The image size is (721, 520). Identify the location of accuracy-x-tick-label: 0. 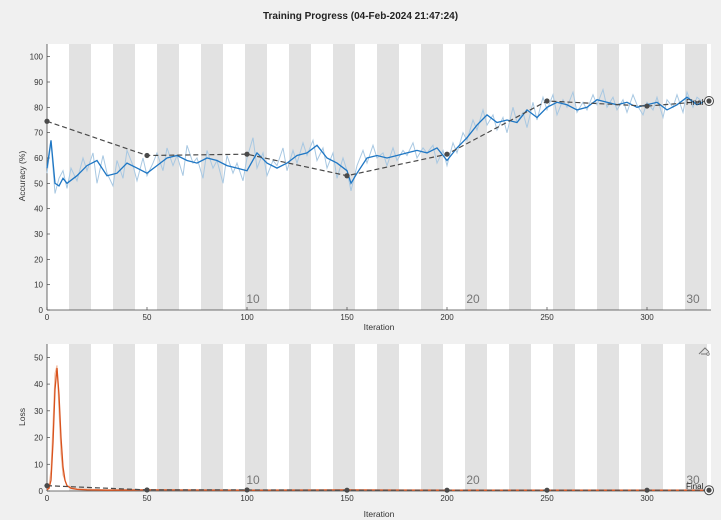
(47, 317).